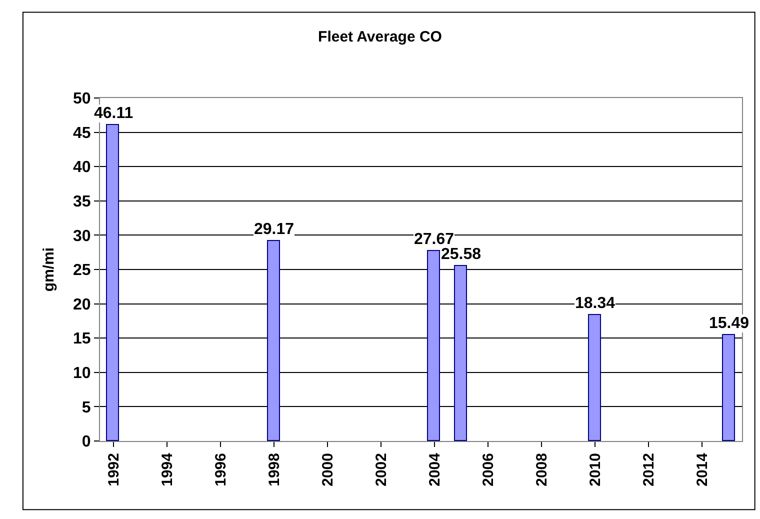 The image size is (760, 519). What do you see at coordinates (595, 469) in the screenshot?
I see `x-tick-label: 2010` at bounding box center [595, 469].